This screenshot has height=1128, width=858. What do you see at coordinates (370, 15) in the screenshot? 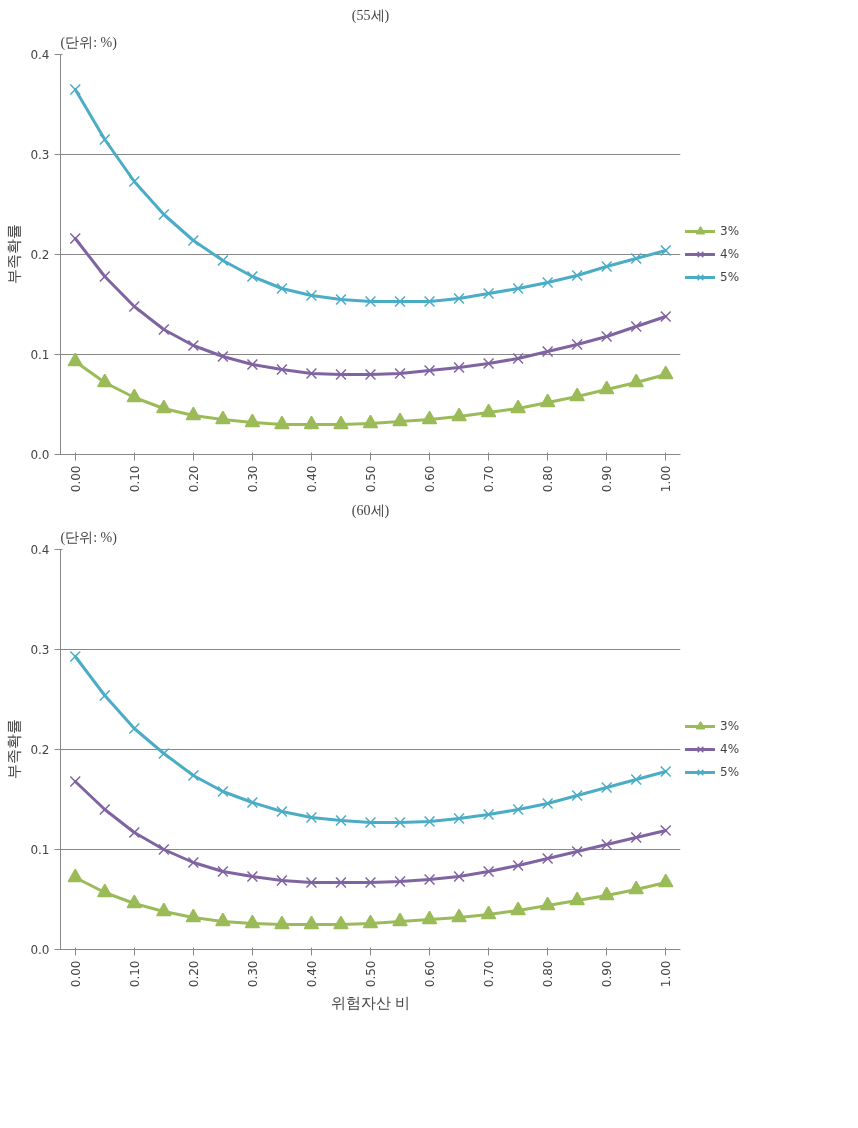
I see `chart-title: (55세)` at bounding box center [370, 15].